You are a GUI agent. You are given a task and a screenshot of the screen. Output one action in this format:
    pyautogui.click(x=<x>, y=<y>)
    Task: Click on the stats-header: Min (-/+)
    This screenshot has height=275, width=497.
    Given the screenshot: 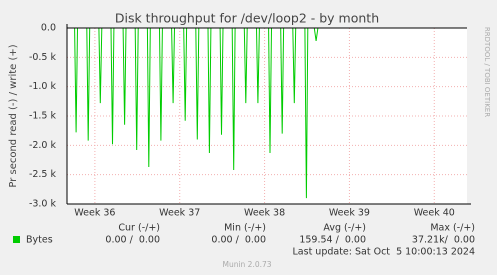 What is the action you would take?
    pyautogui.click(x=245, y=228)
    